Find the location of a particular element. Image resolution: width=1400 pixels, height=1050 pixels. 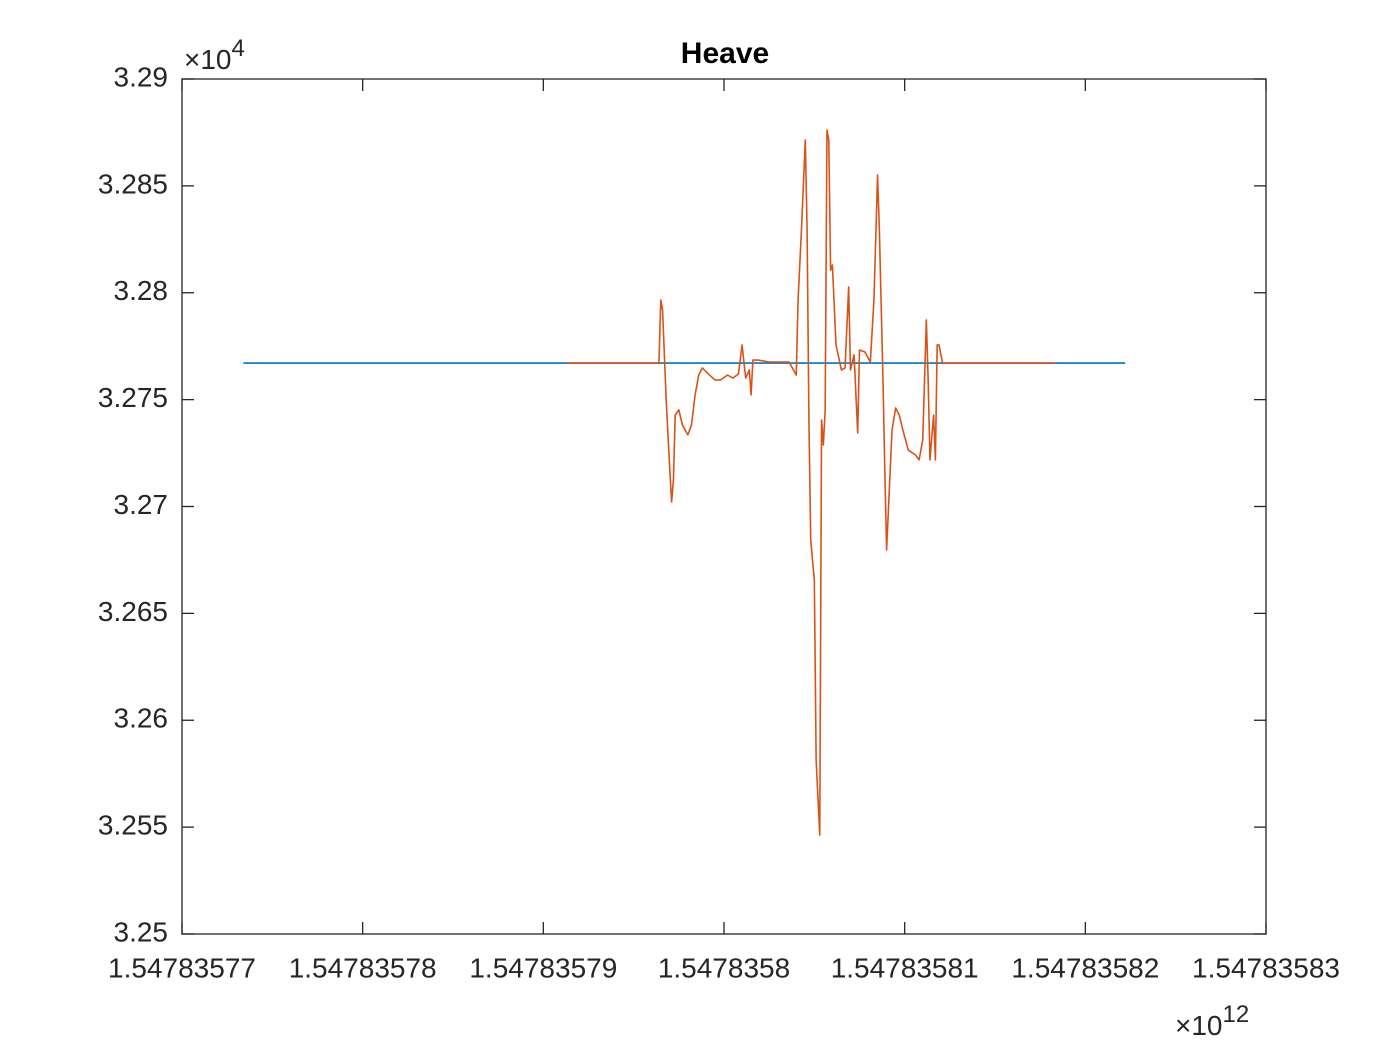

x-tick-label: 1.54783583 is located at coordinates (1266, 967).